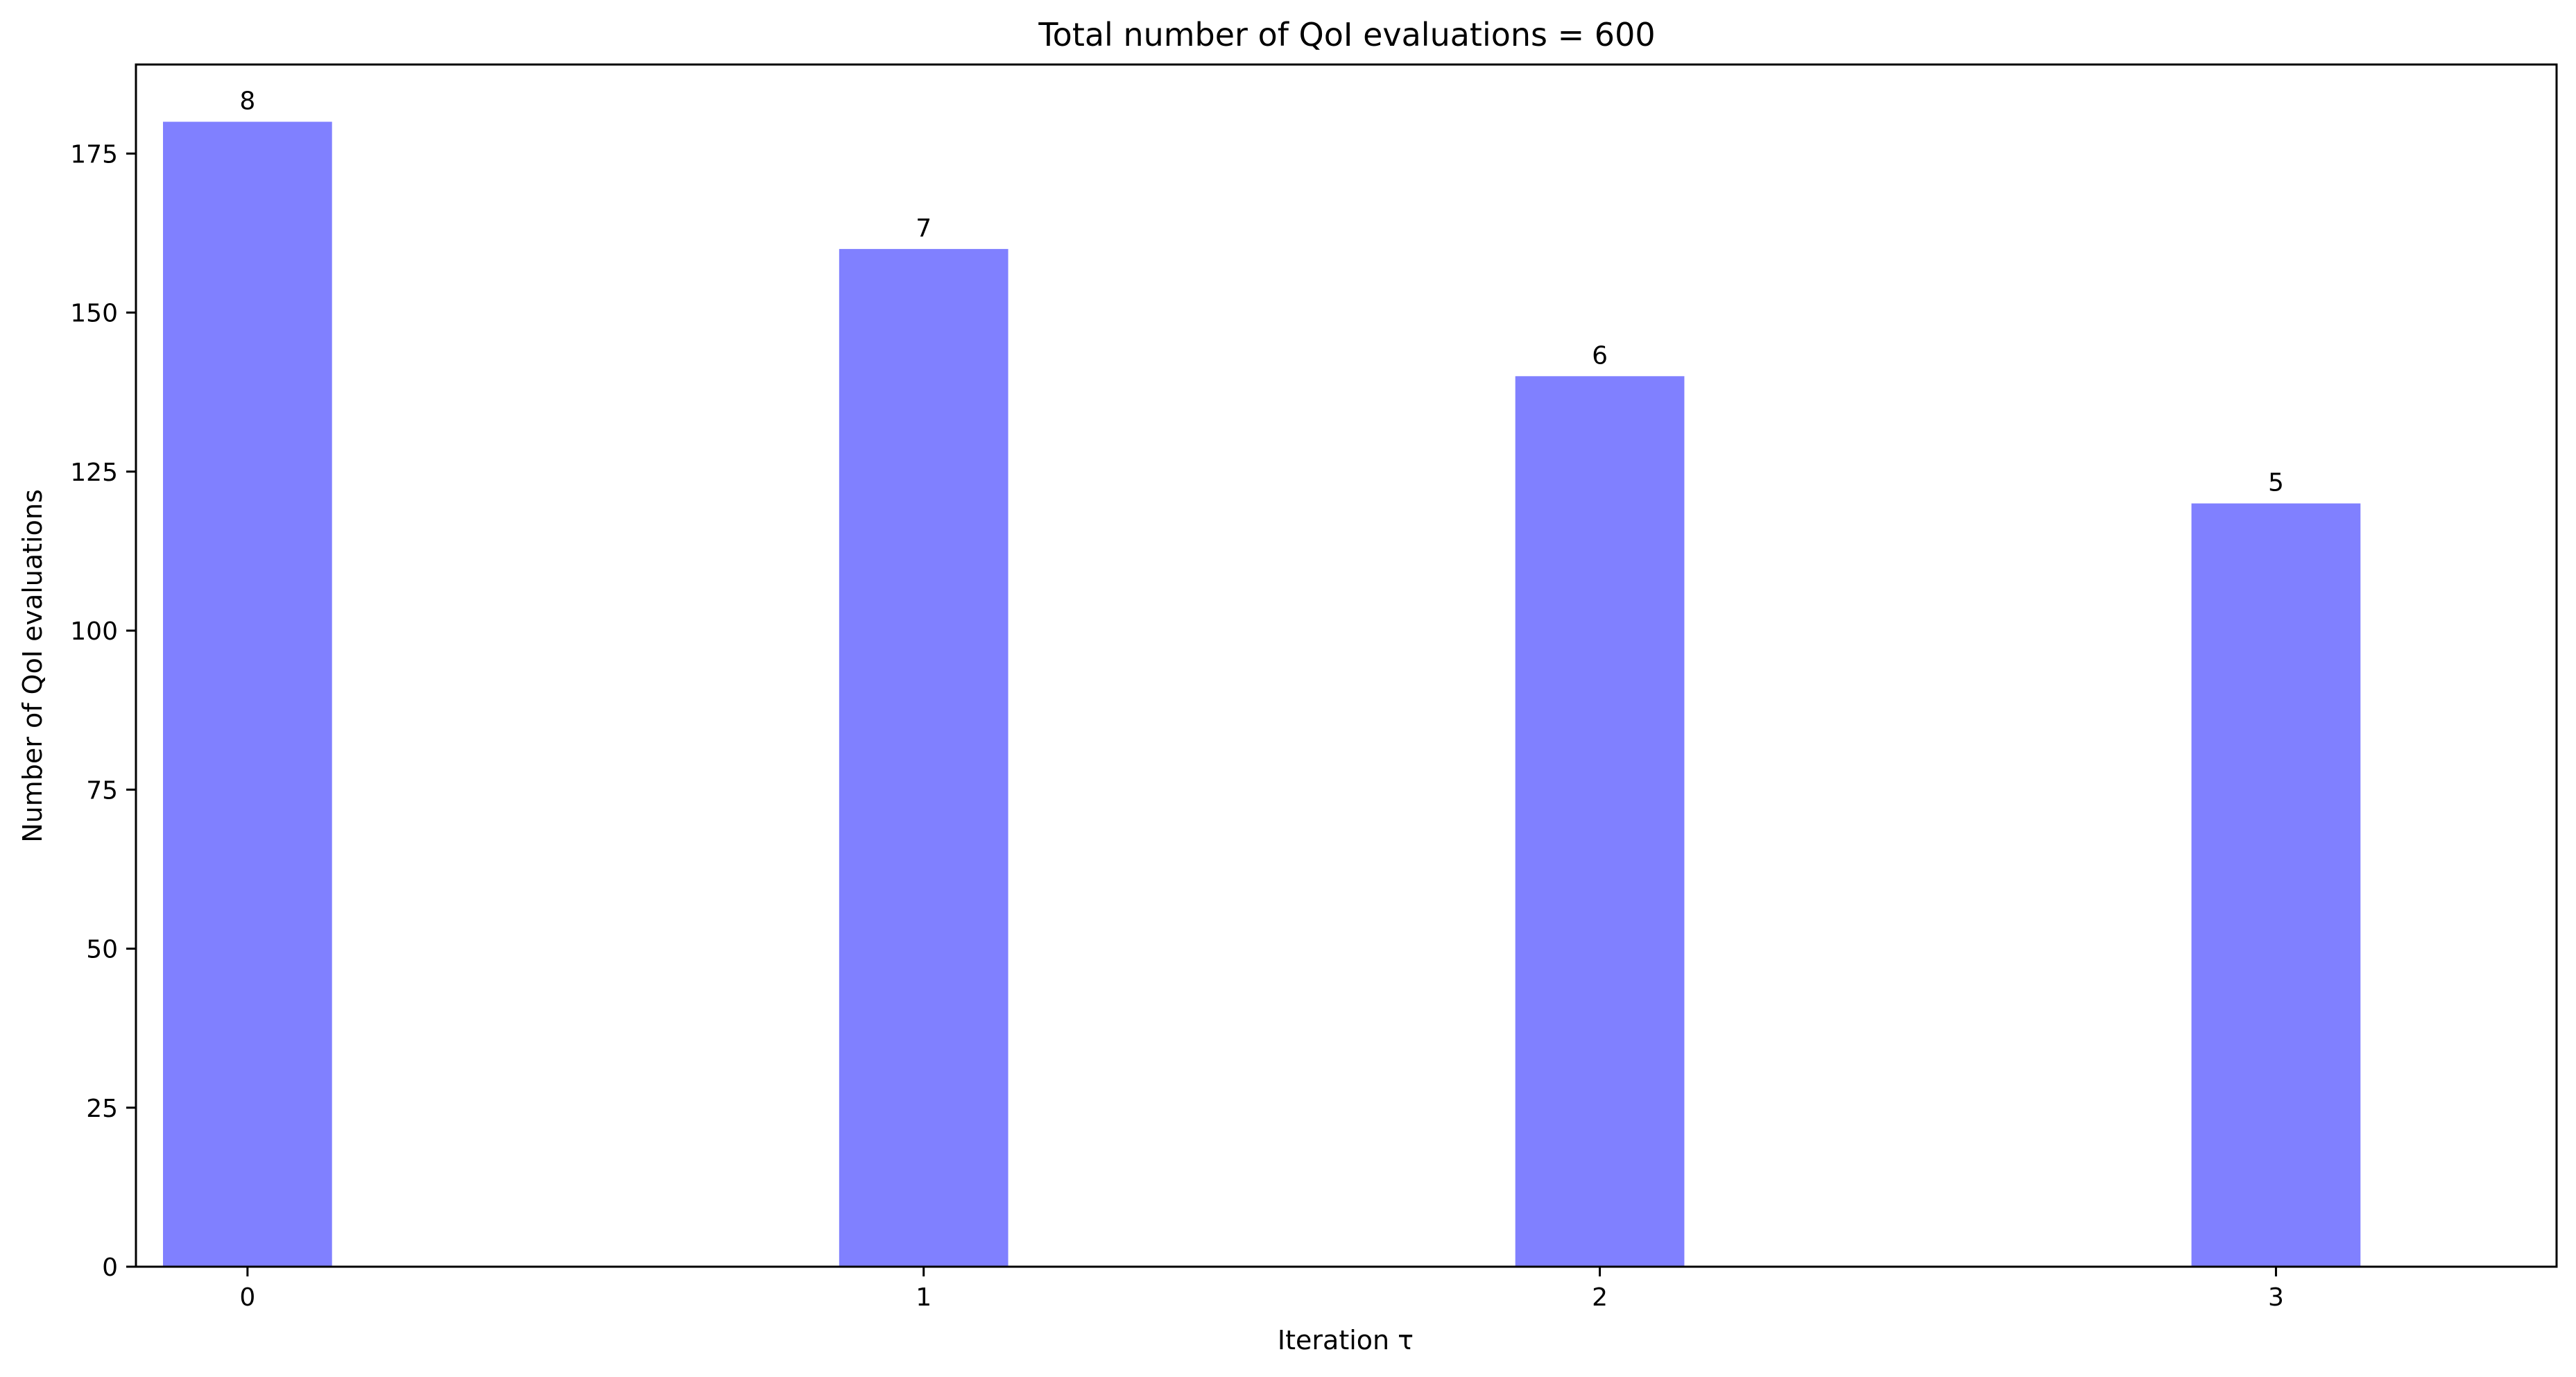 This screenshot has height=1377, width=2576. Describe the element at coordinates (110, 1268) in the screenshot. I see `y-tick-label-0: 0` at that location.